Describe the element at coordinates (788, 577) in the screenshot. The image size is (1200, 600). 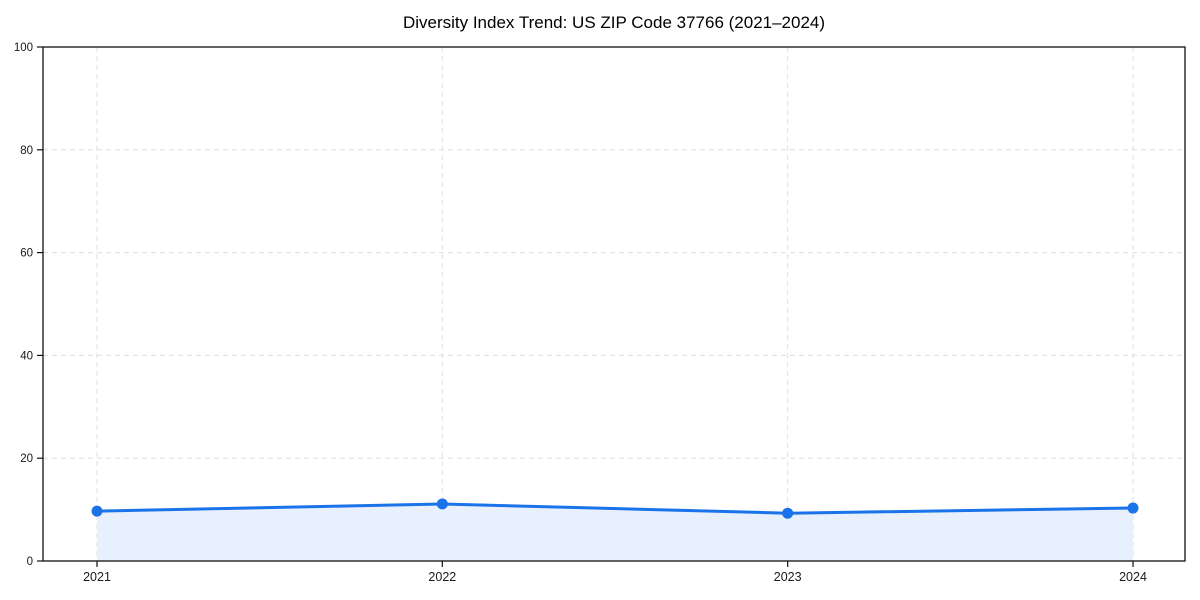
I see `x-tick-label: 2023` at that location.